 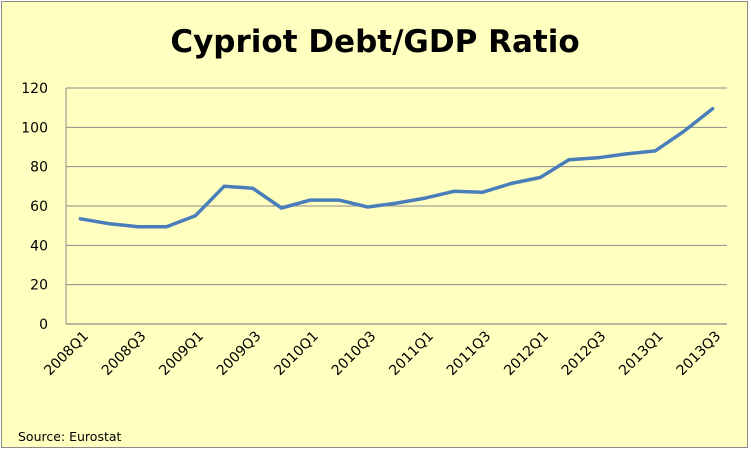 I want to click on x-tick-label: 2008Q1, so click(x=66, y=353).